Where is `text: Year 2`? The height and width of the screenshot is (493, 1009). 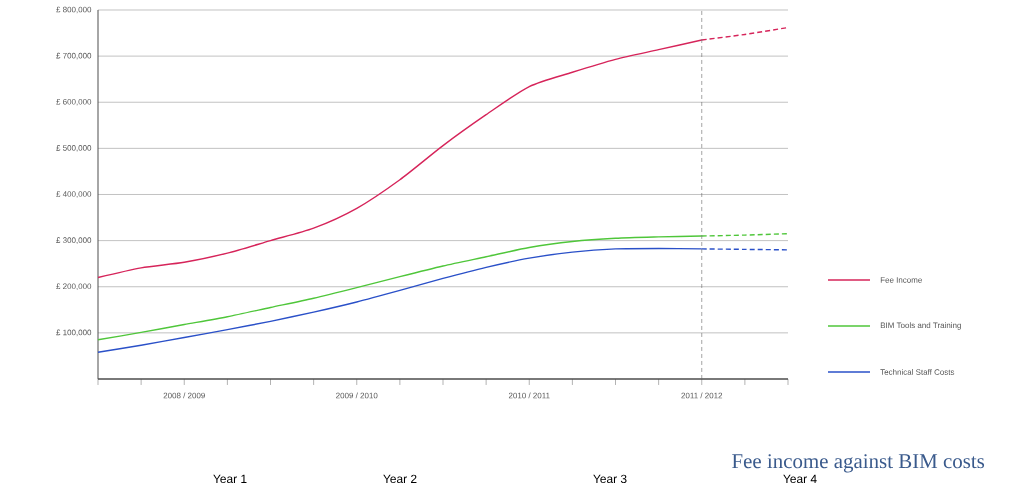
text: Year 2 is located at coordinates (400, 479).